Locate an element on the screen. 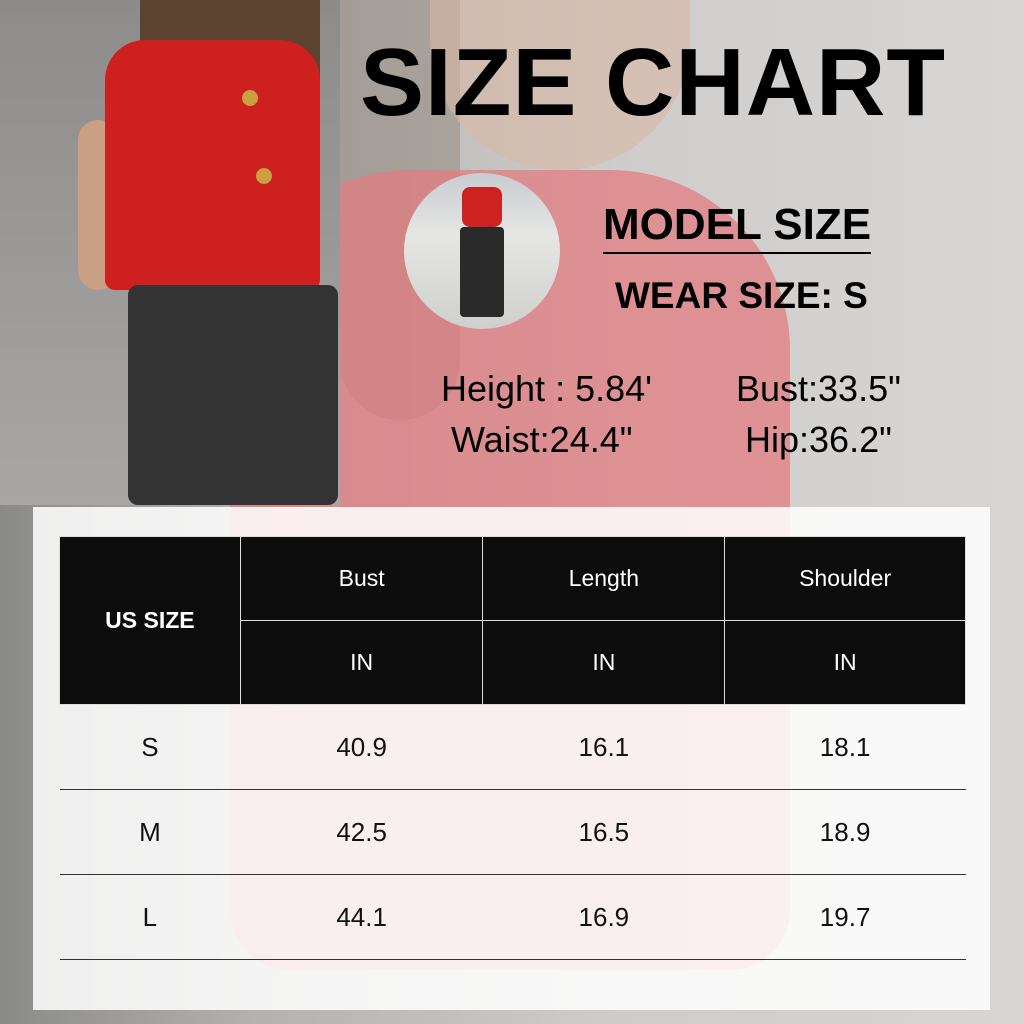 This screenshot has width=1024, height=1024. model-height: Height : 5.84' is located at coordinates (547, 388).